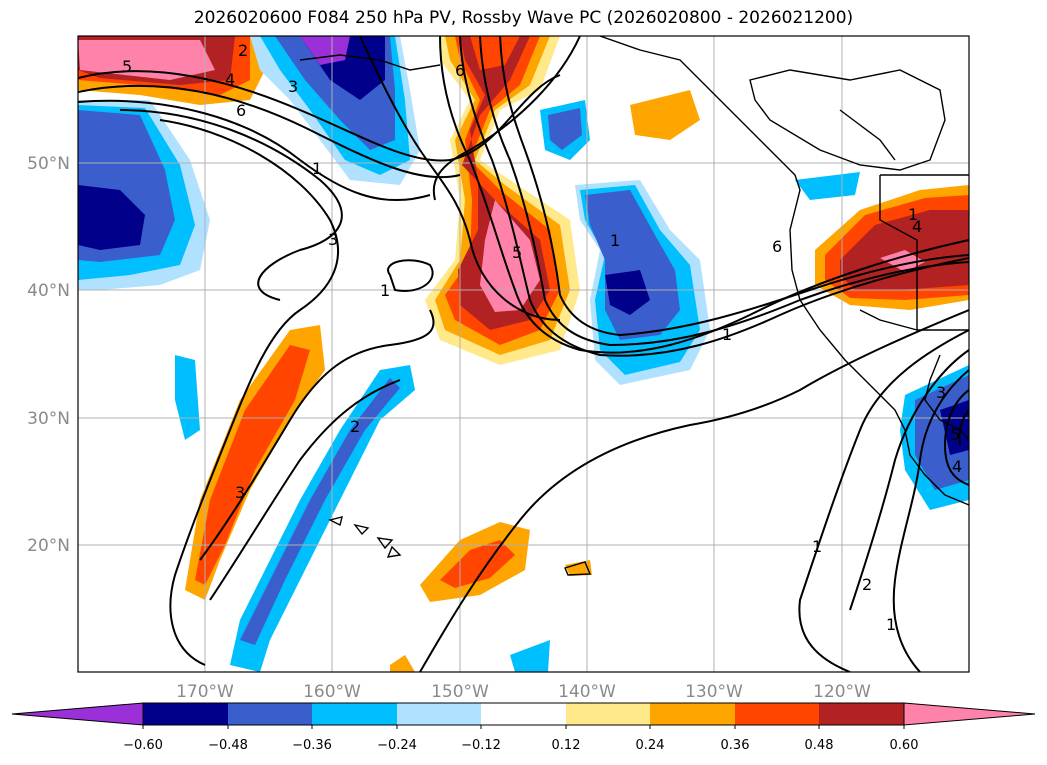 This screenshot has width=1047, height=765. I want to click on lat-label-20n: 20°N, so click(48, 546).